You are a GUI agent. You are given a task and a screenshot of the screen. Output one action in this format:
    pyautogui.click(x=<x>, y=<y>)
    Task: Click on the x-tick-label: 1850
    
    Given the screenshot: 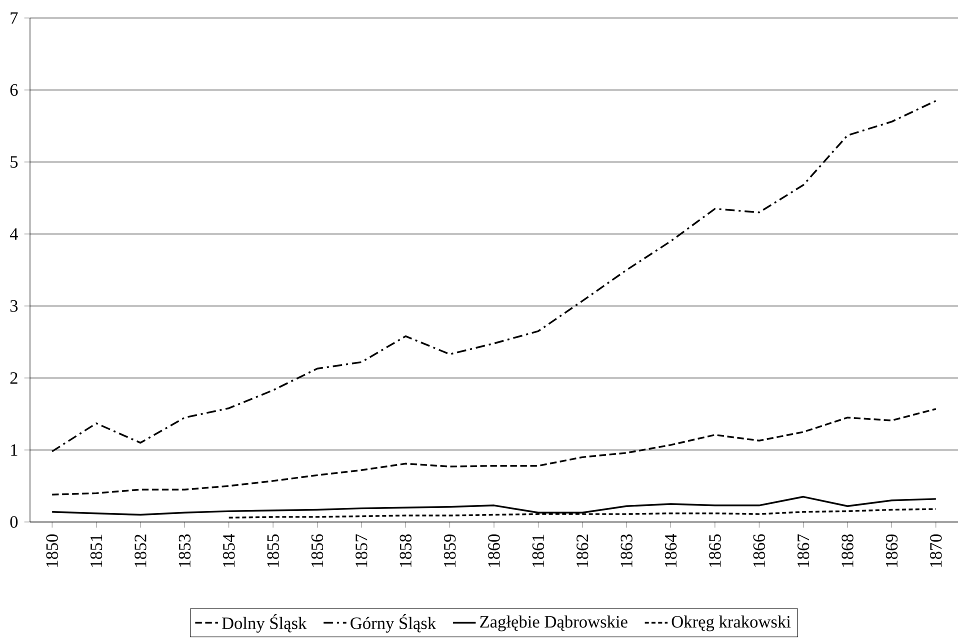 What is the action you would take?
    pyautogui.click(x=52, y=550)
    